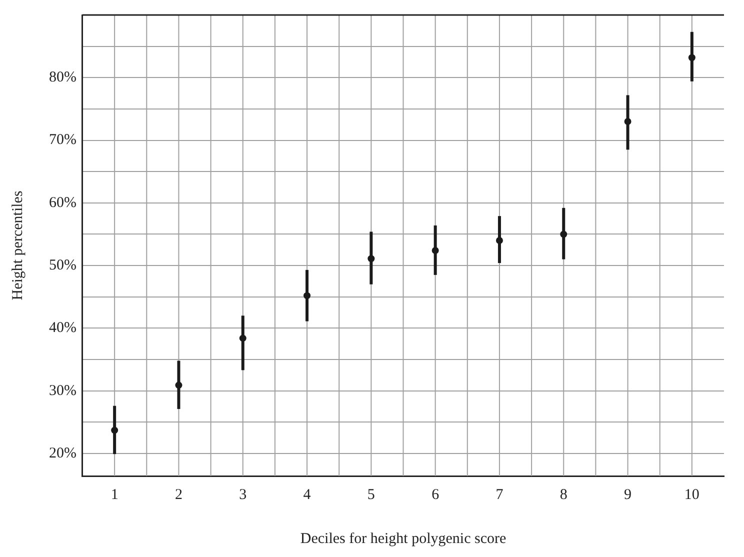  Describe the element at coordinates (371, 494) in the screenshot. I see `x-tick-label: 5` at that location.